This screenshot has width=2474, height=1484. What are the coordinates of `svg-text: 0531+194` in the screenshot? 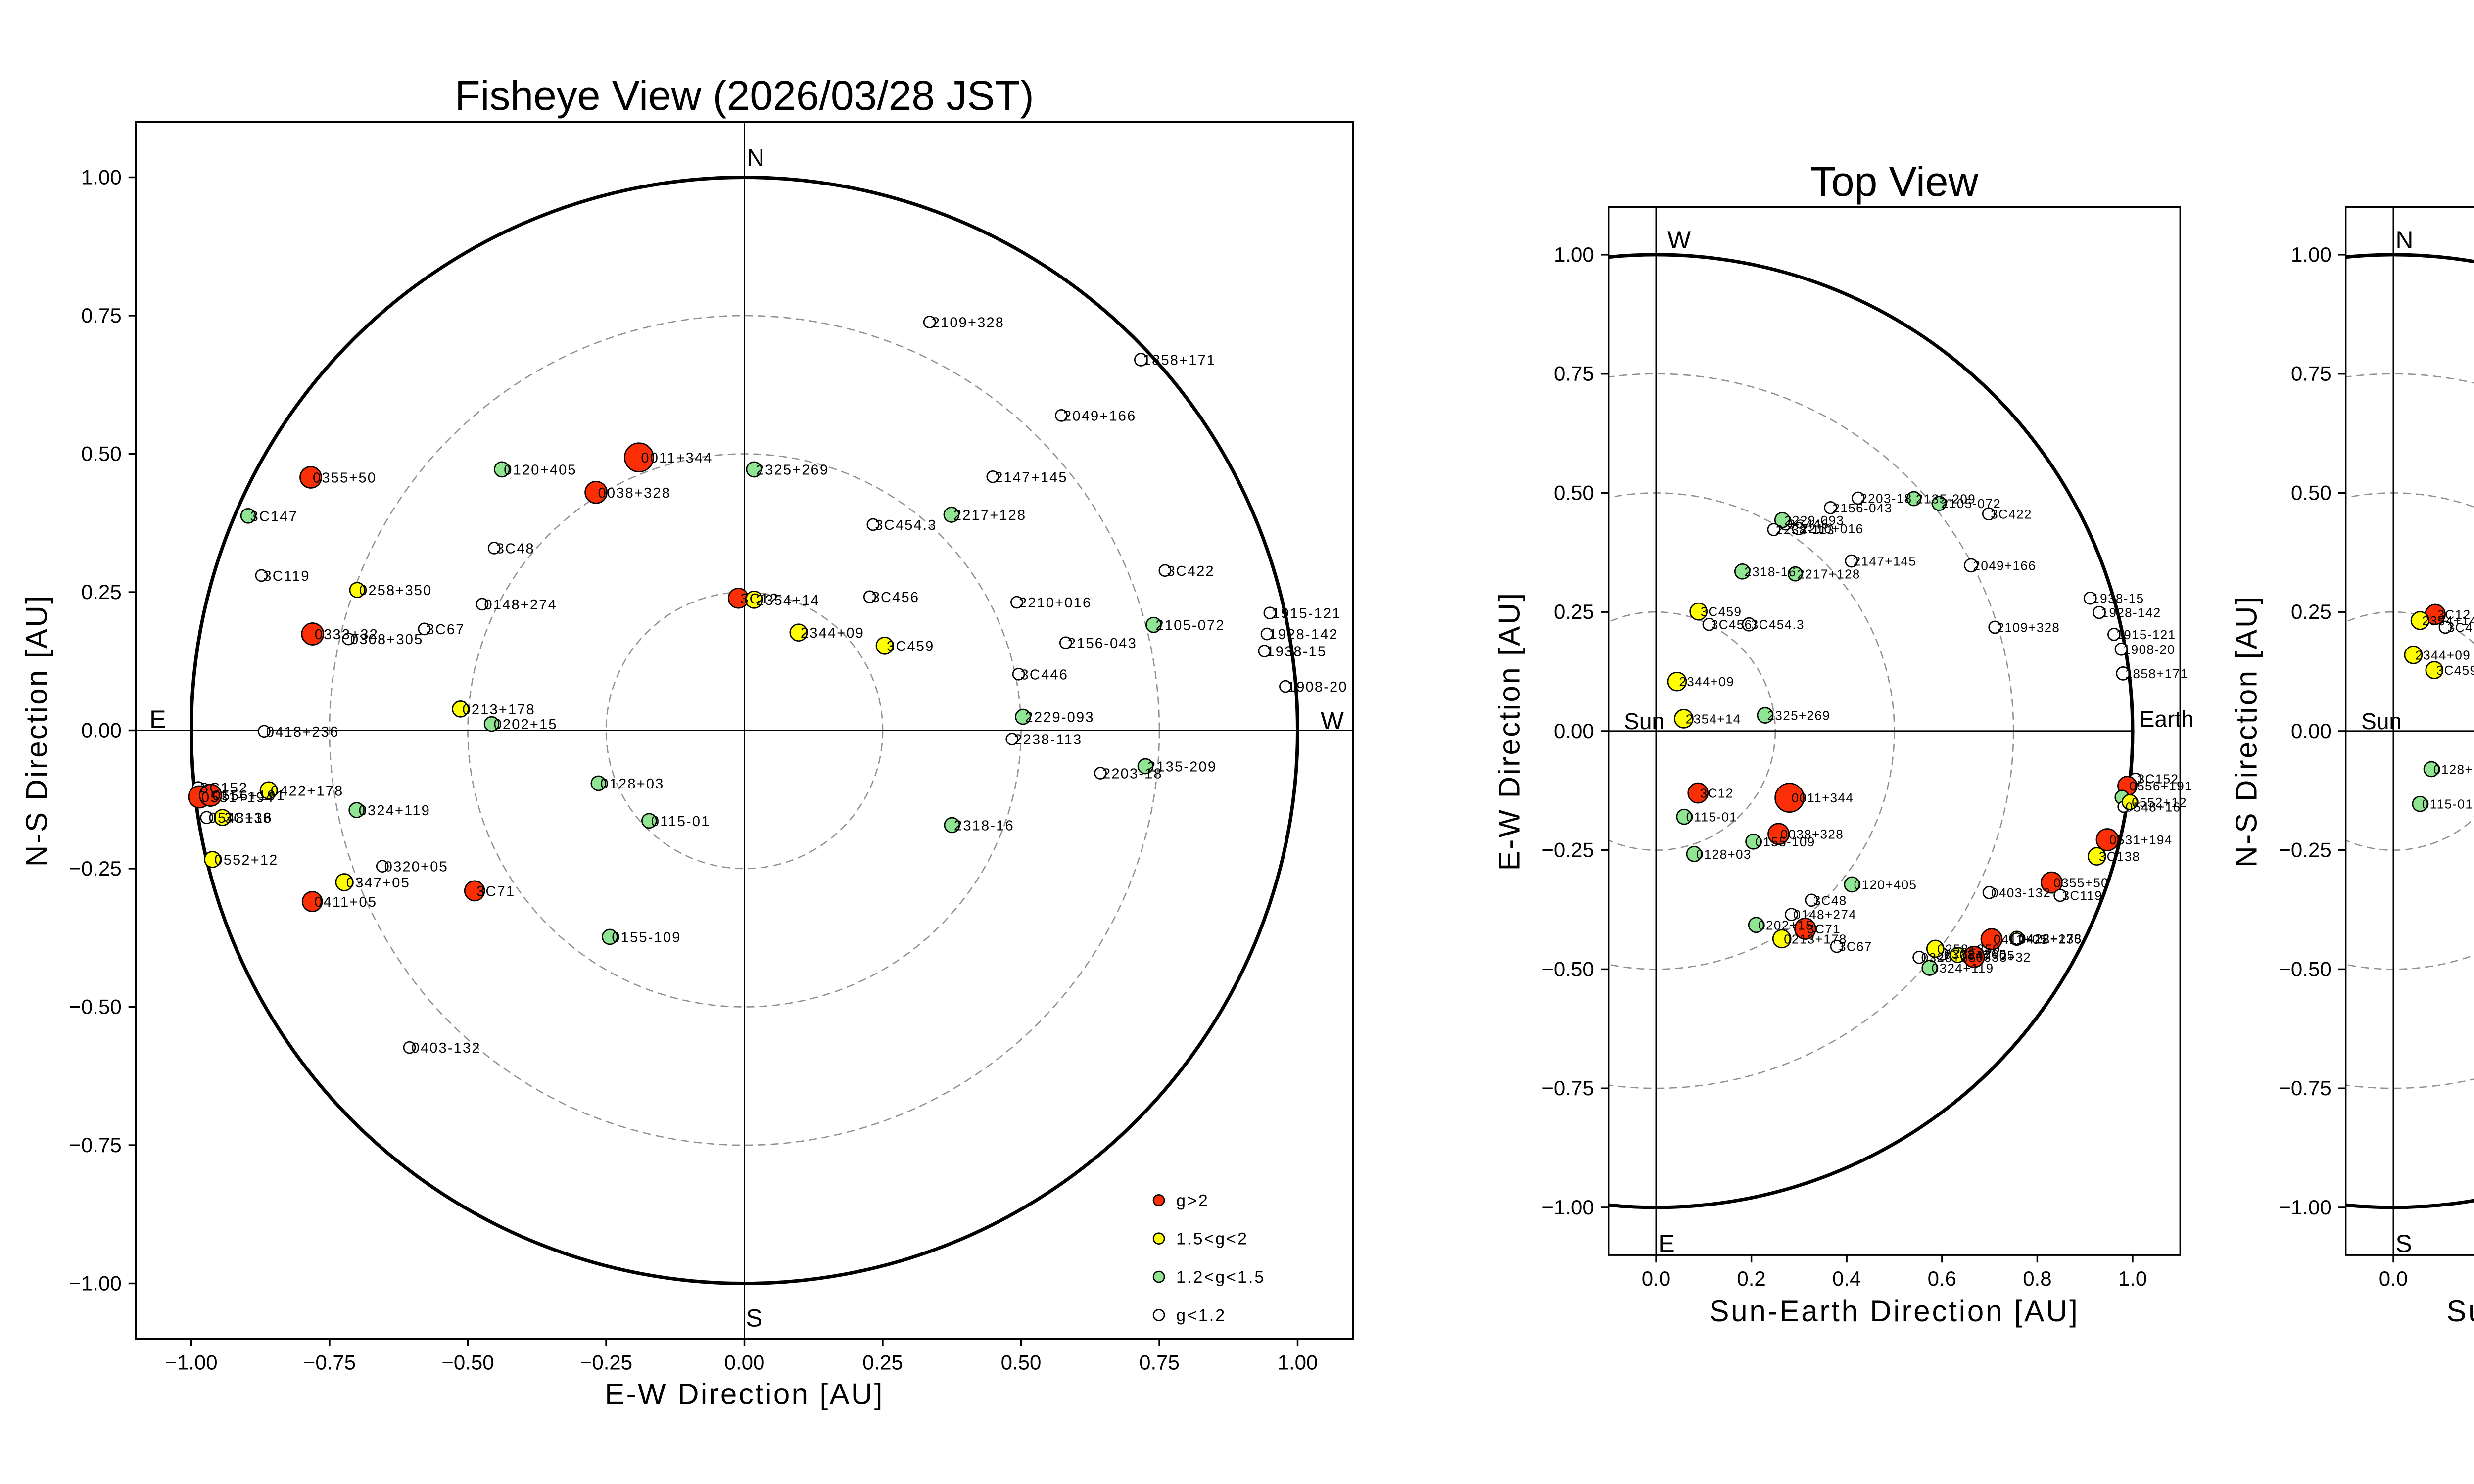 It's located at (238, 798).